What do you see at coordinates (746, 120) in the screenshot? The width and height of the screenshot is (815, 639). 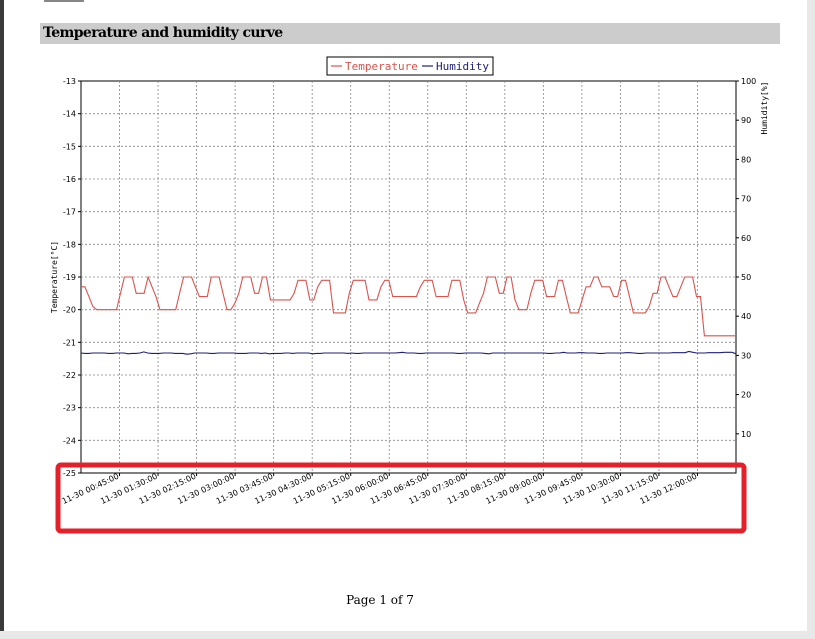 I see `y-right-tick-label: 90` at bounding box center [746, 120].